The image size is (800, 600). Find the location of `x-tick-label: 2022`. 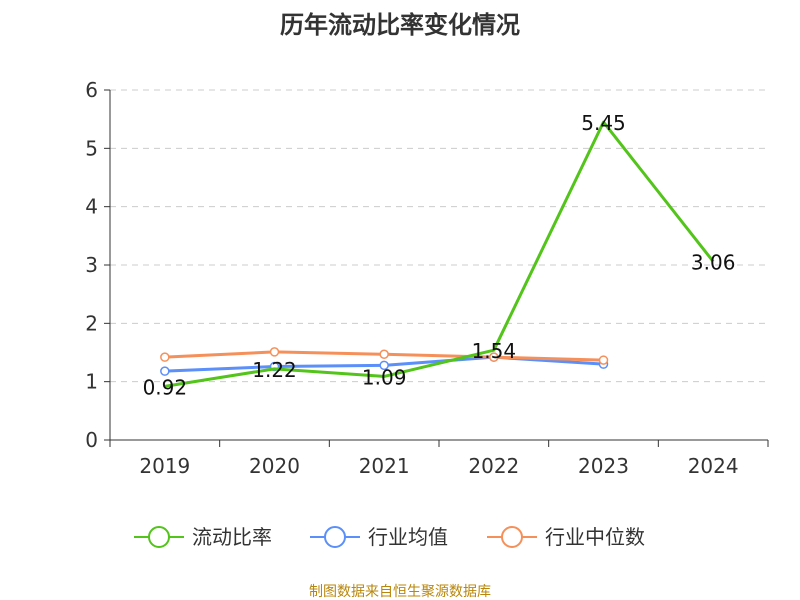

x-tick-label: 2022 is located at coordinates (493, 466).